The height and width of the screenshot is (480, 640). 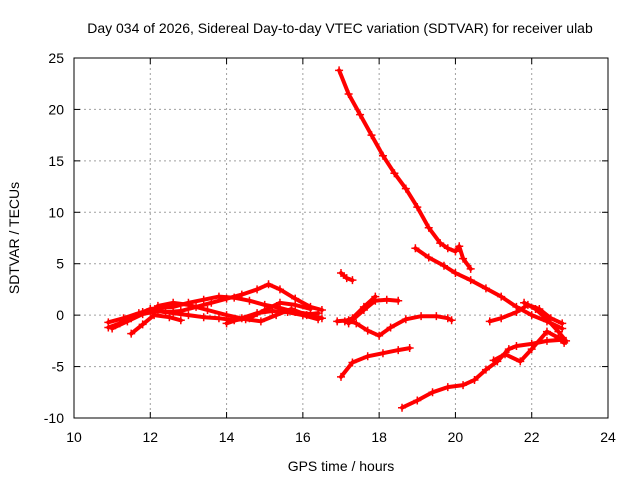 I want to click on y-axis-label: SDTVAR / TECUs, so click(x=14, y=238).